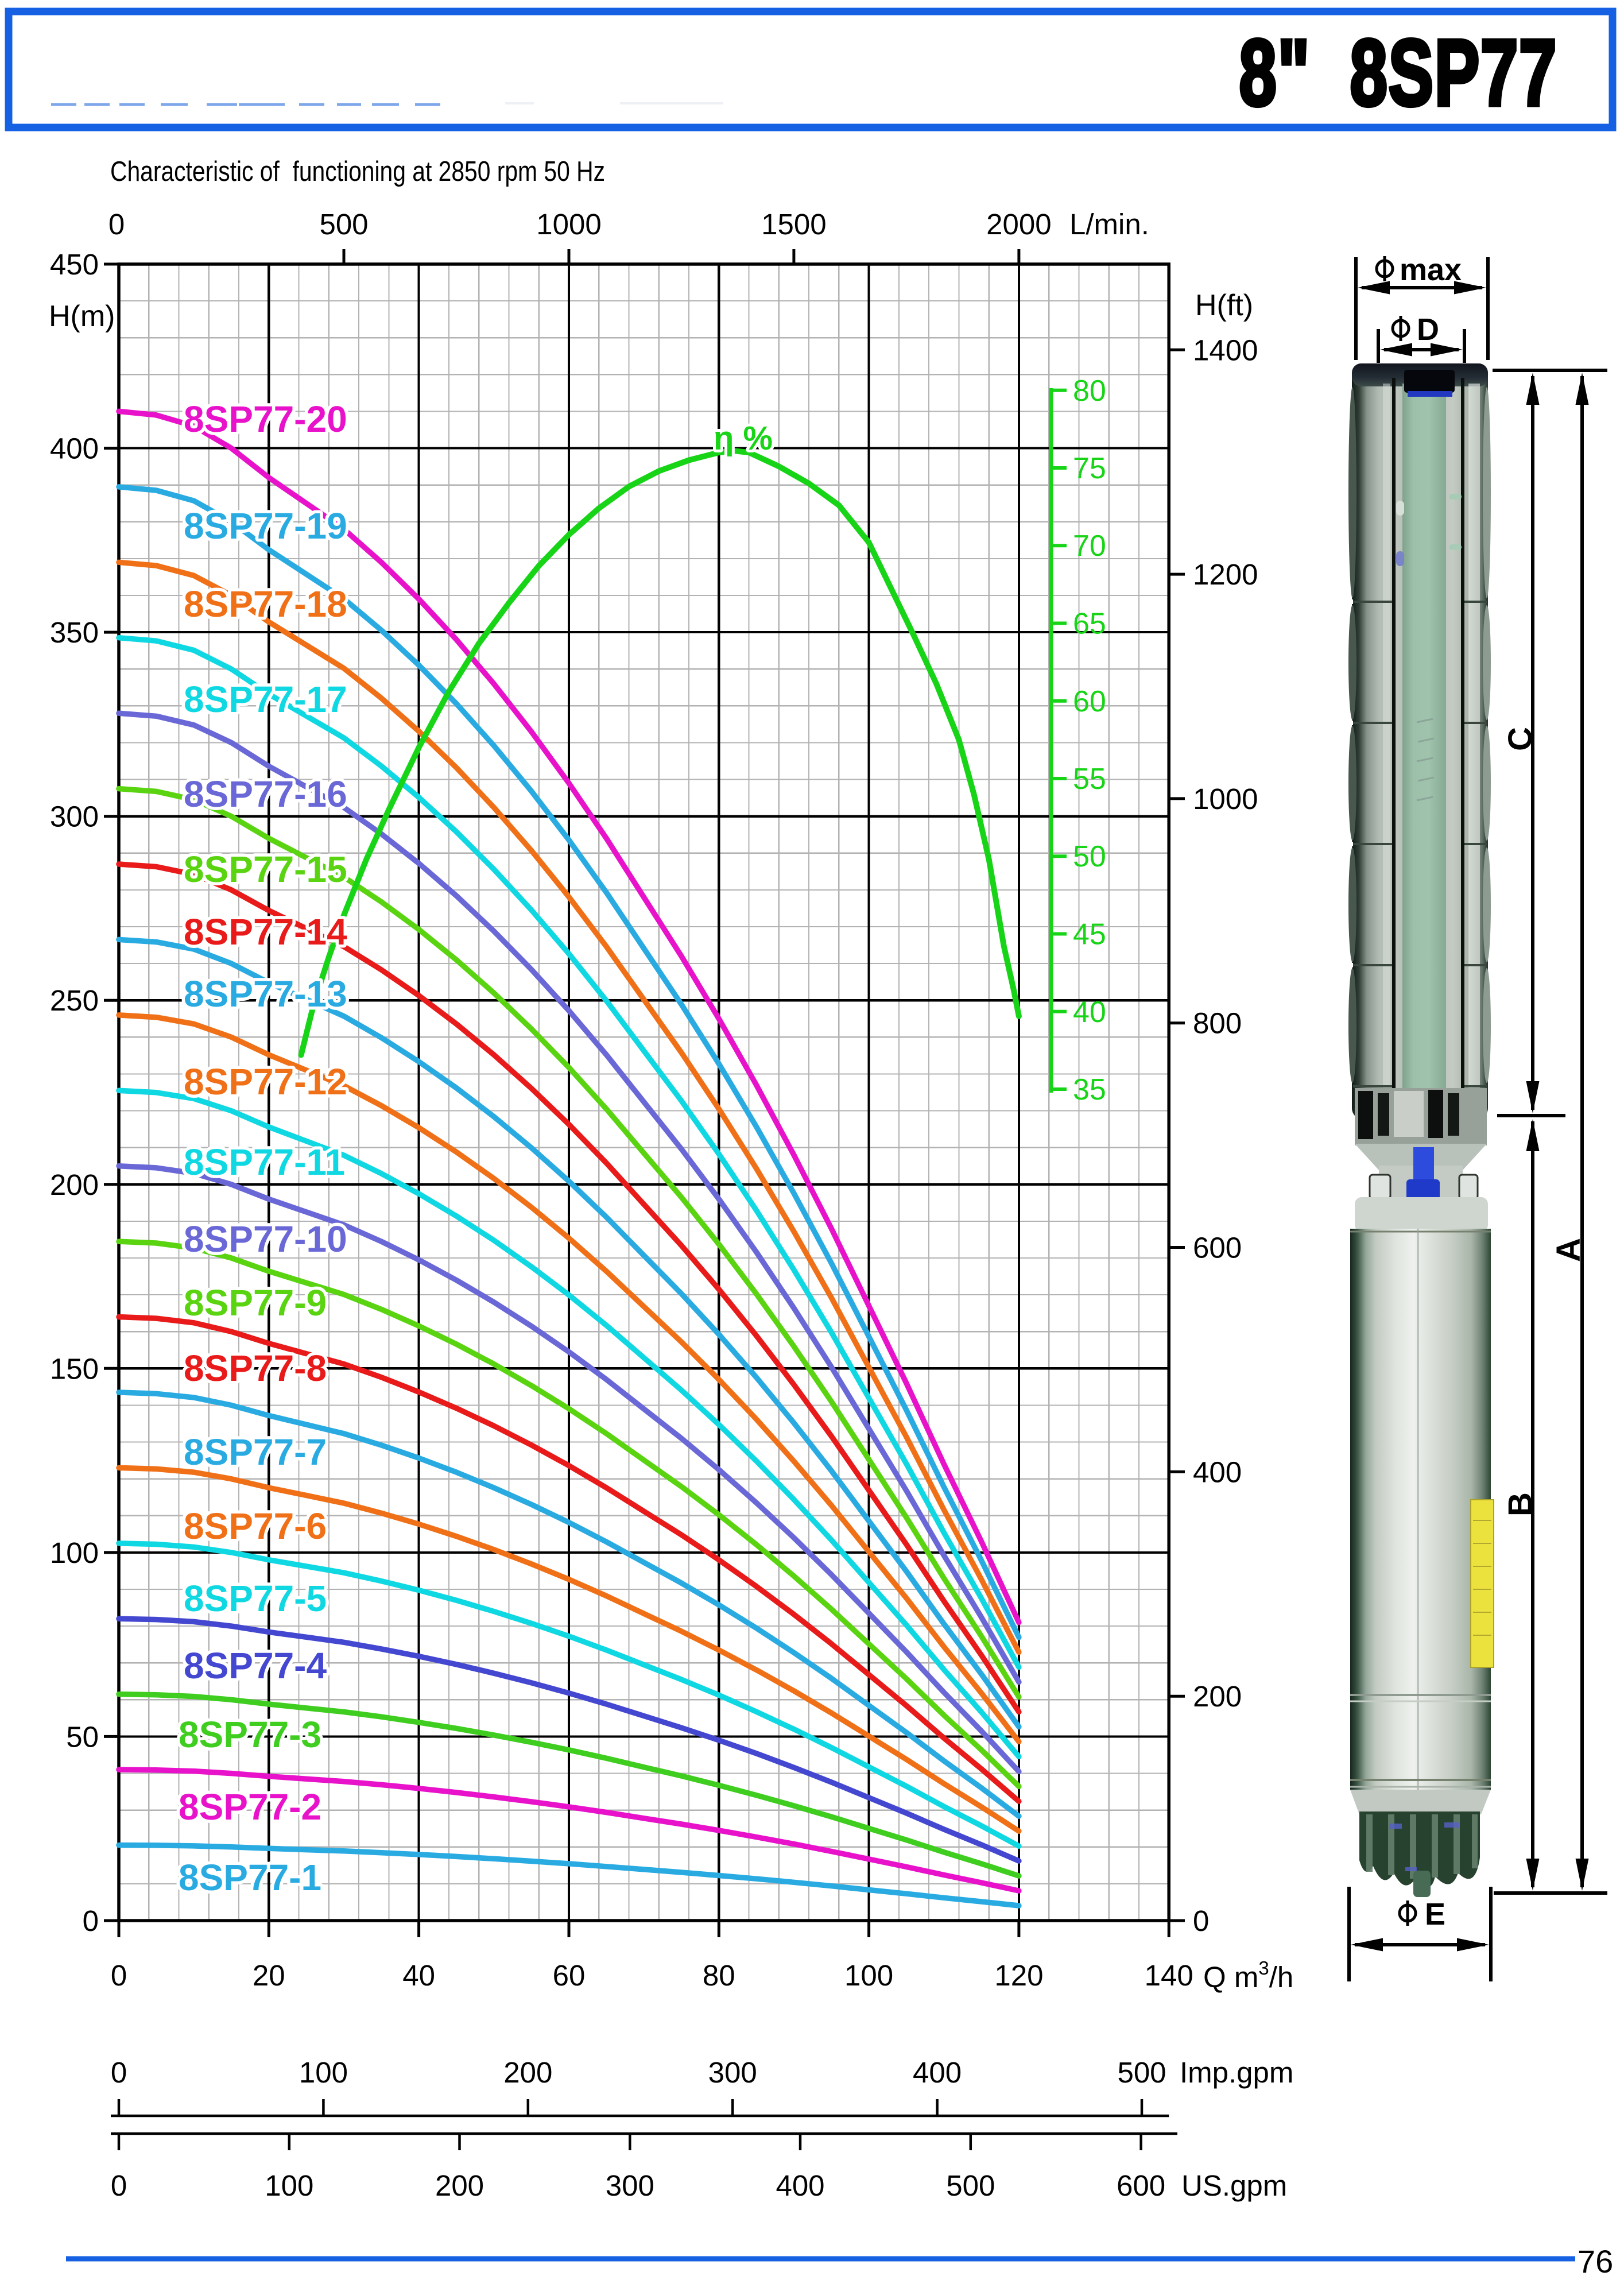 This screenshot has height=2276, width=1624. I want to click on svg-text: 350, so click(74, 632).